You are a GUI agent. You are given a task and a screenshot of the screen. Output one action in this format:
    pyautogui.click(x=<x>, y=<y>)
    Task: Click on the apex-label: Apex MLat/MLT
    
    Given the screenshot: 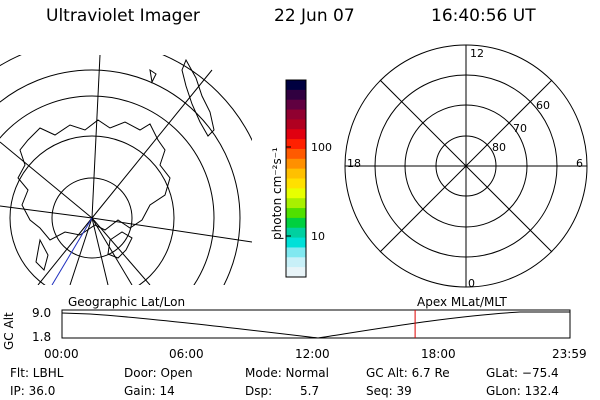 What is the action you would take?
    pyautogui.click(x=462, y=302)
    